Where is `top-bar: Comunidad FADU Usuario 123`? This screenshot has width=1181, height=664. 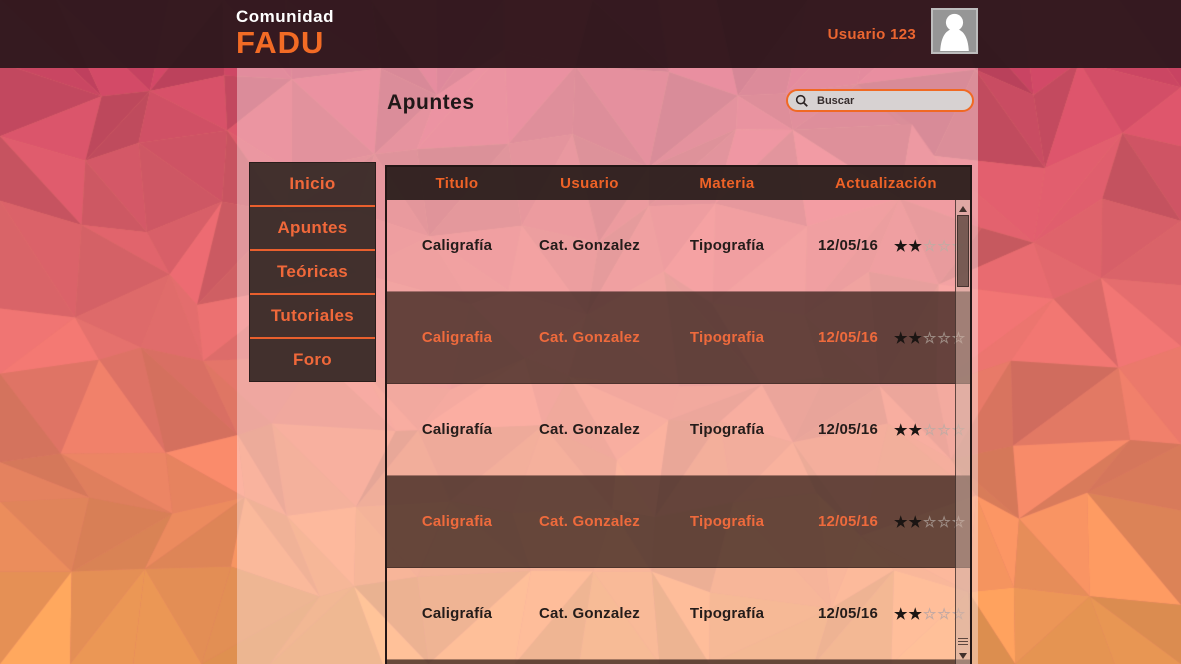 top-bar: Comunidad FADU Usuario 123 is located at coordinates (590, 34).